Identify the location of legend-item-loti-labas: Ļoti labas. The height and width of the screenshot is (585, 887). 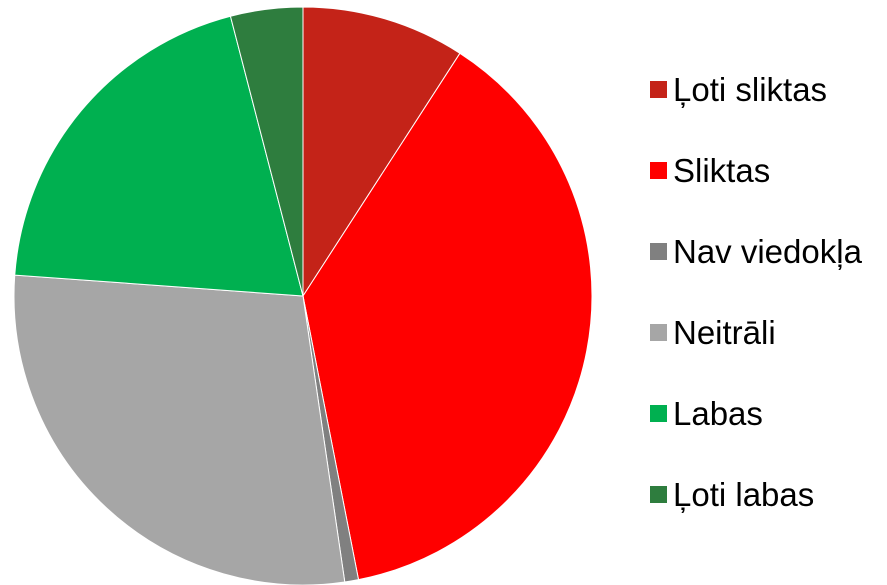
(767, 494).